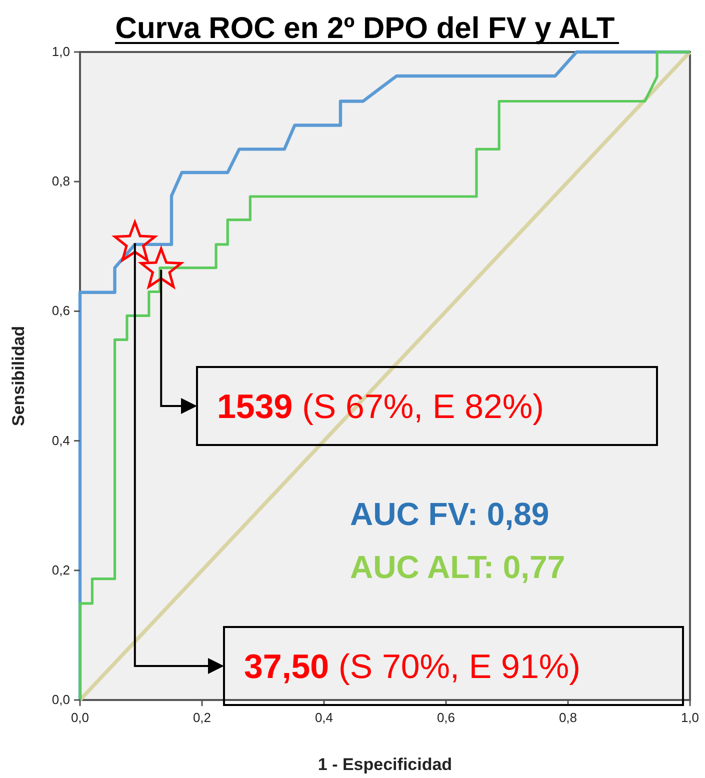 The image size is (705, 778). I want to click on annotation: AUC FV: 0,89, so click(450, 514).